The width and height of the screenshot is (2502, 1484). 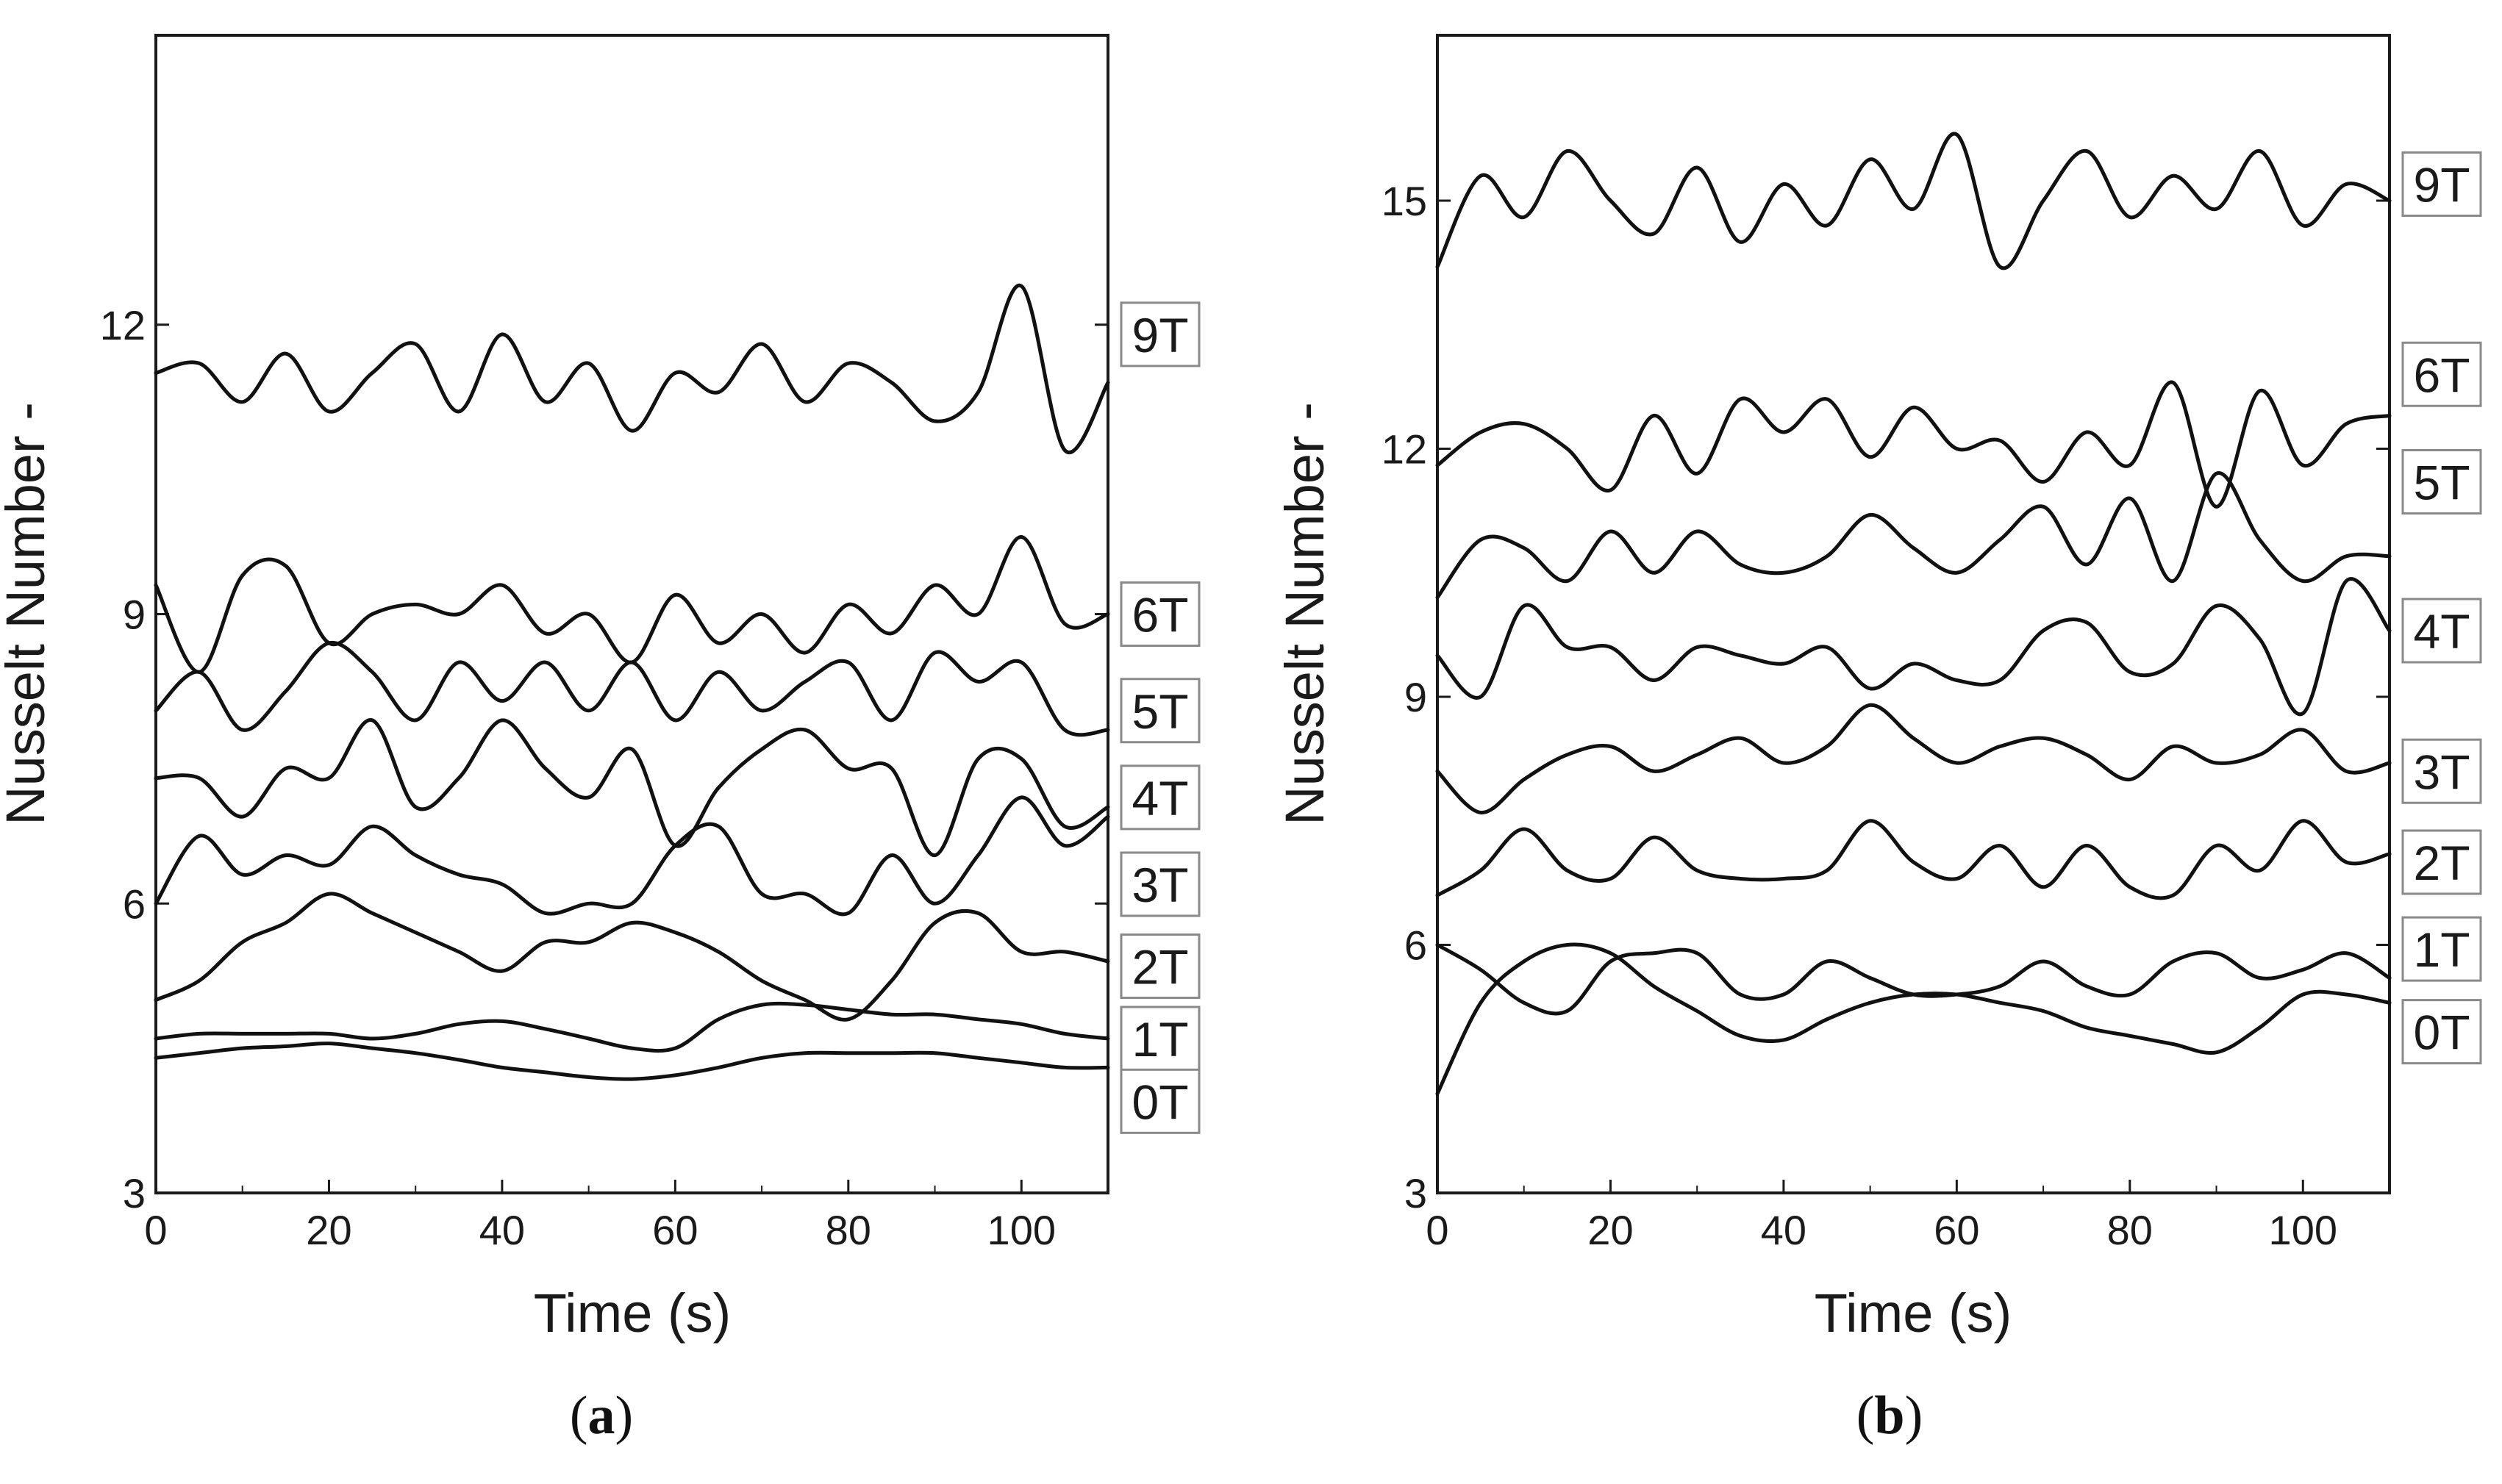 What do you see at coordinates (632, 369) in the screenshot?
I see `series-line-a-9T` at bounding box center [632, 369].